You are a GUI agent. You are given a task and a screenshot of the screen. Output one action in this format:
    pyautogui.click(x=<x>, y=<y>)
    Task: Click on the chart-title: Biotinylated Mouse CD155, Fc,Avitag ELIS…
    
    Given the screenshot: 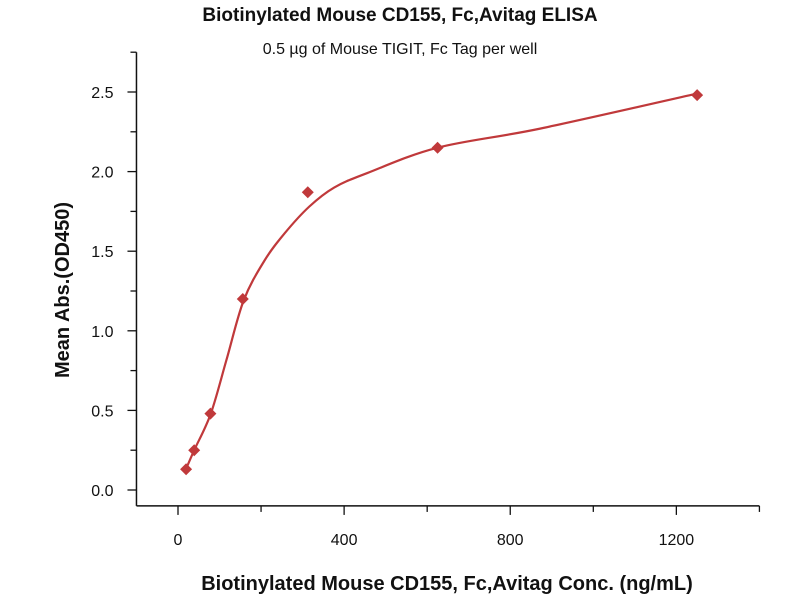 What is the action you would take?
    pyautogui.click(x=399, y=15)
    